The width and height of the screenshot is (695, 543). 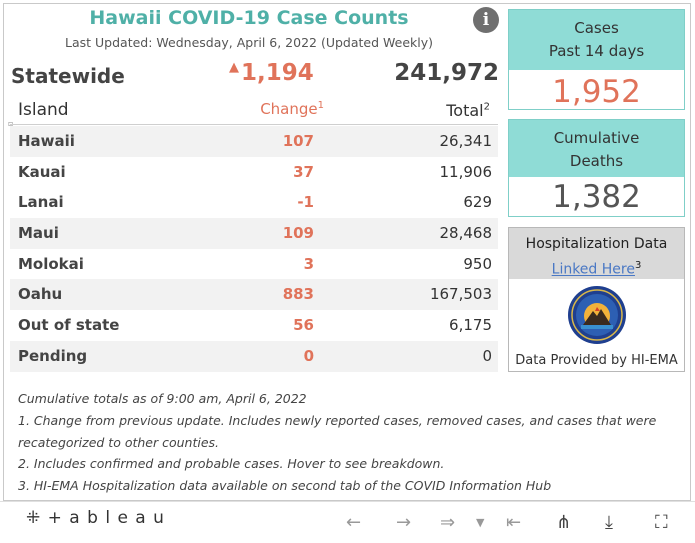 What do you see at coordinates (596, 92) in the screenshot?
I see `cases-14-days-value: 1,952` at bounding box center [596, 92].